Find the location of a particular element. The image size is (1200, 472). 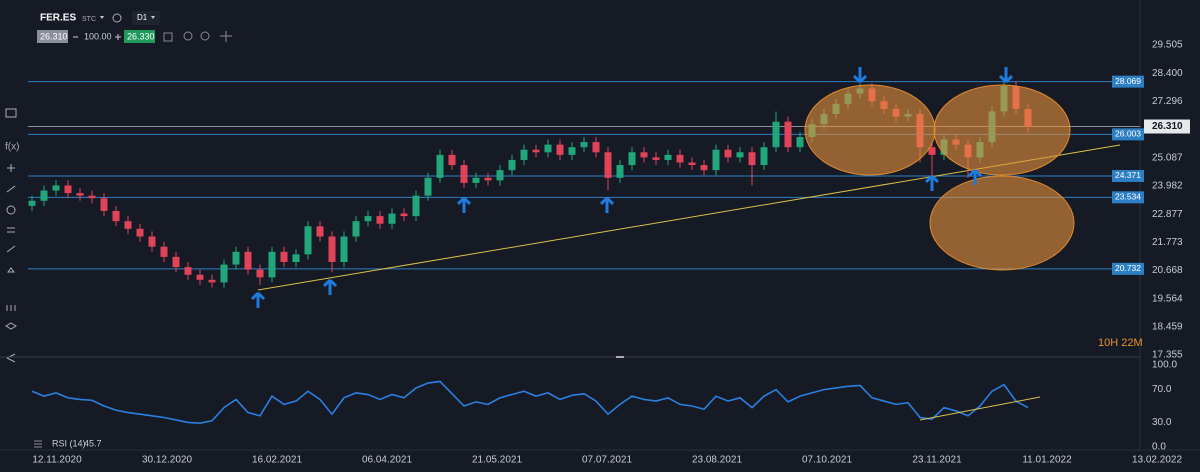

x-tick-label: 07.07.2021 is located at coordinates (607, 460).